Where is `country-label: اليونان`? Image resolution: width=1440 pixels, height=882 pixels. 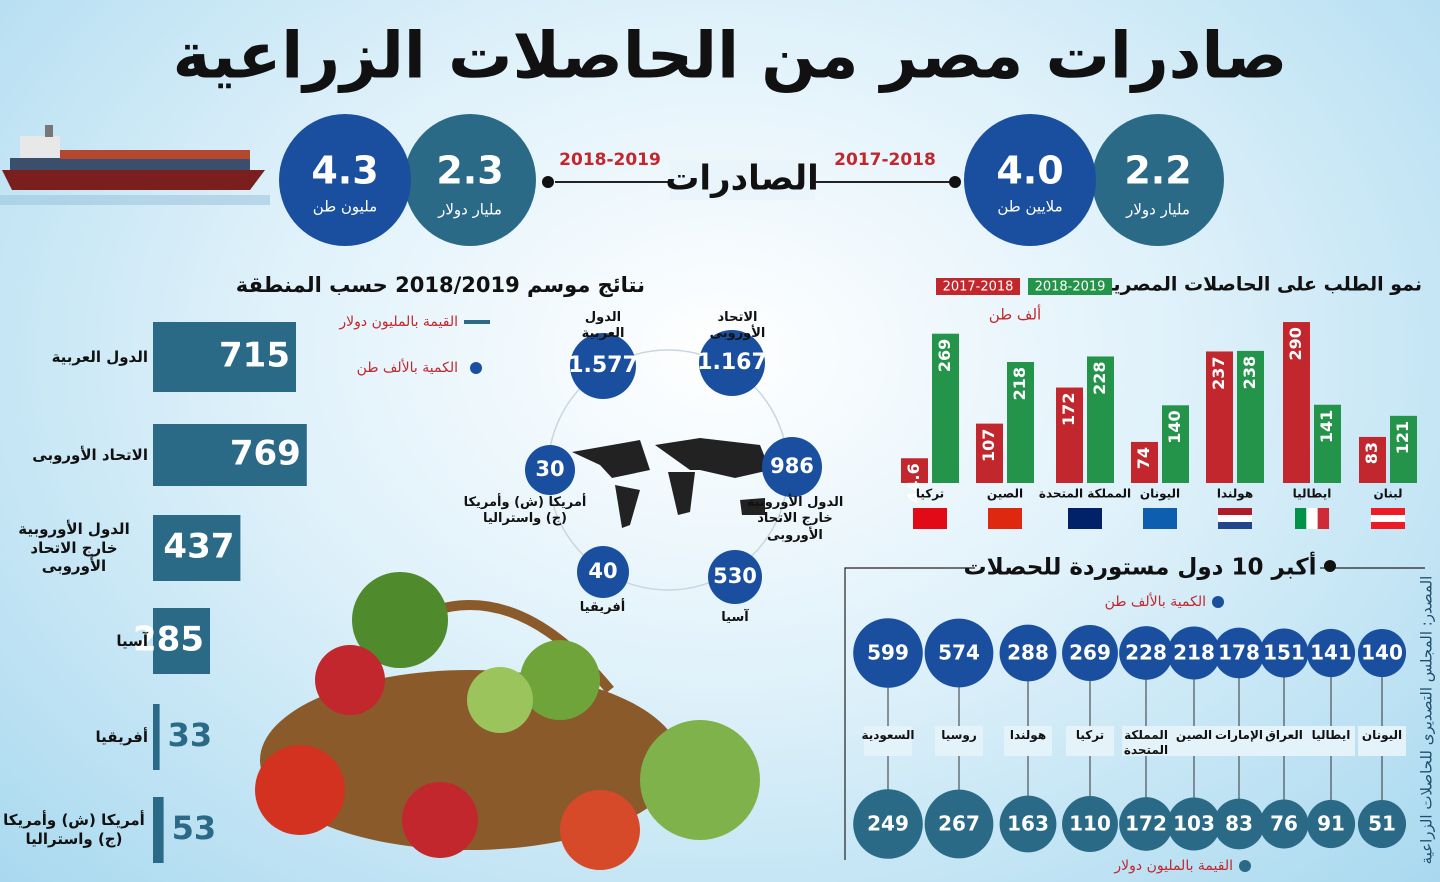
country-label: اليونان is located at coordinates (1382, 735).